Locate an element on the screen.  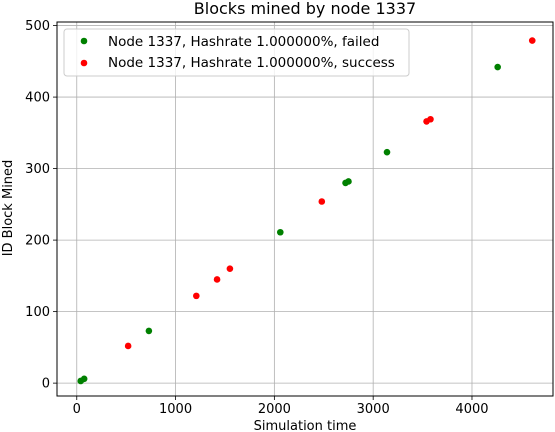
x-tick-label: 0 is located at coordinates (77, 409).